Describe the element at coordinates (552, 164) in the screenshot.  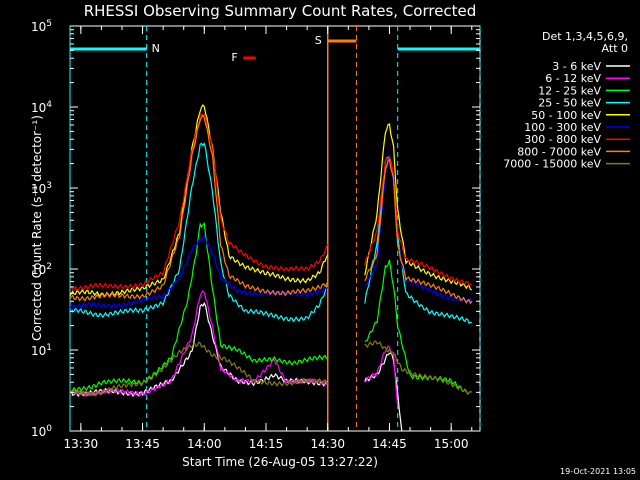
I see `legend-label: 7000 - 15000 keV` at that location.